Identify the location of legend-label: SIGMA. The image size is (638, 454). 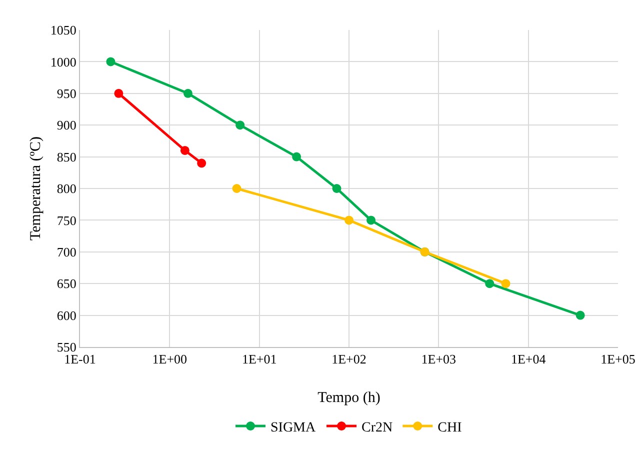
(293, 428).